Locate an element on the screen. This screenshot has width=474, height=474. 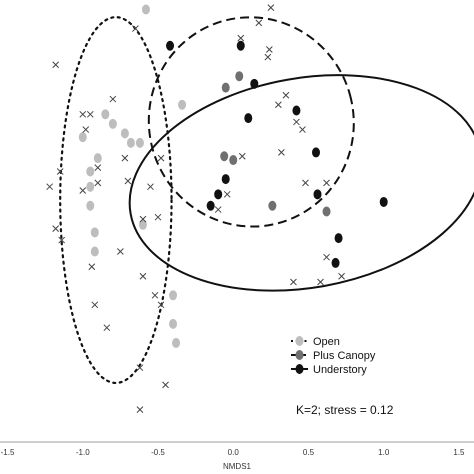
x-tick-label: 1.5 is located at coordinates (459, 452).